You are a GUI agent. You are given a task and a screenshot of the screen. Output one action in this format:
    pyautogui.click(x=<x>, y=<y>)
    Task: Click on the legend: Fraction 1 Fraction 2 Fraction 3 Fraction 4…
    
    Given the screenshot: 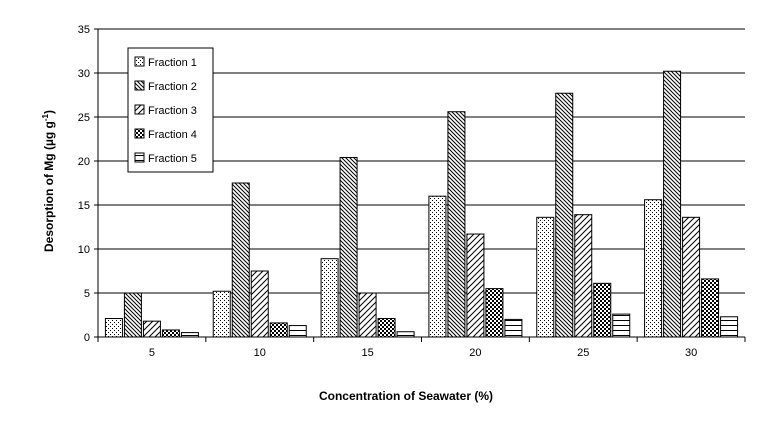 What is the action you would take?
    pyautogui.click(x=170, y=110)
    